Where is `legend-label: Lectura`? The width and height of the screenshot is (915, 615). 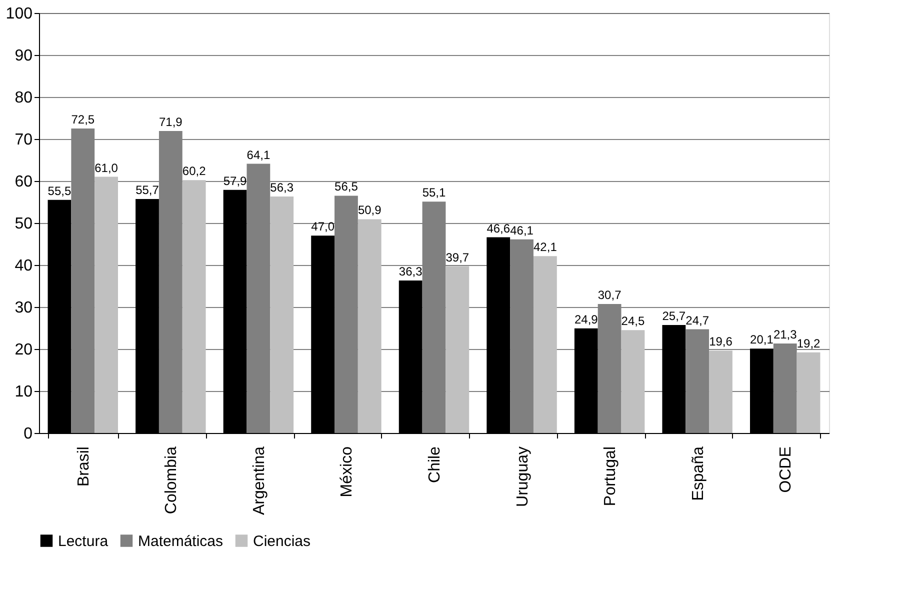 legend-label: Lectura is located at coordinates (83, 541).